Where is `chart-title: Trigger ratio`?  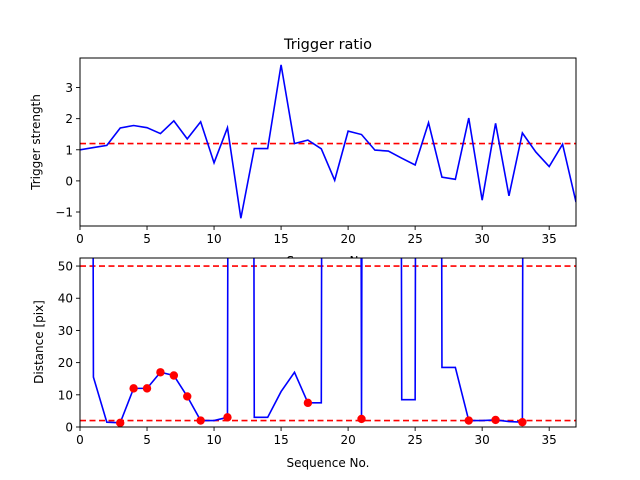
chart-title: Trigger ratio is located at coordinates (327, 45).